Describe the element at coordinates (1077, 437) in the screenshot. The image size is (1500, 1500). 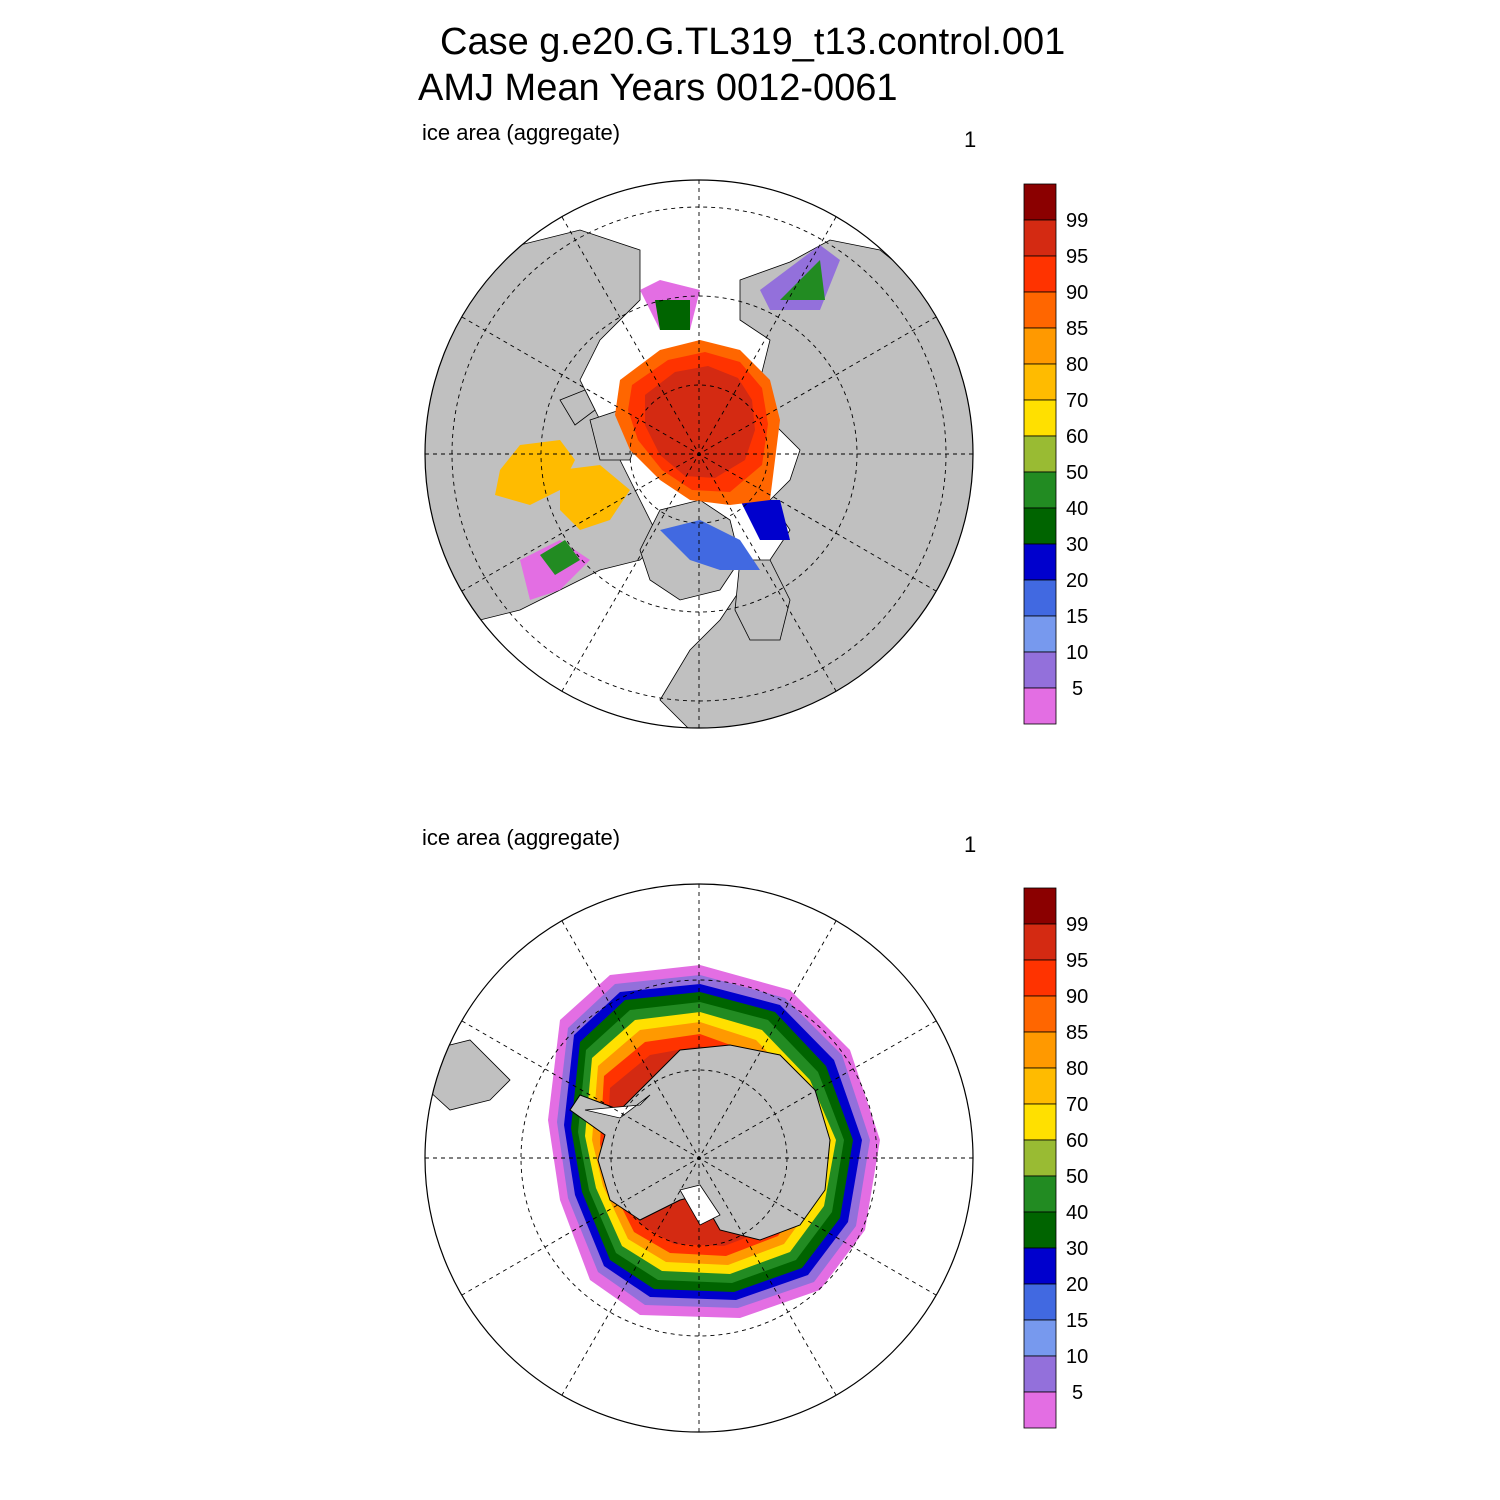
I see `north-colorbar-label: 60` at that location.